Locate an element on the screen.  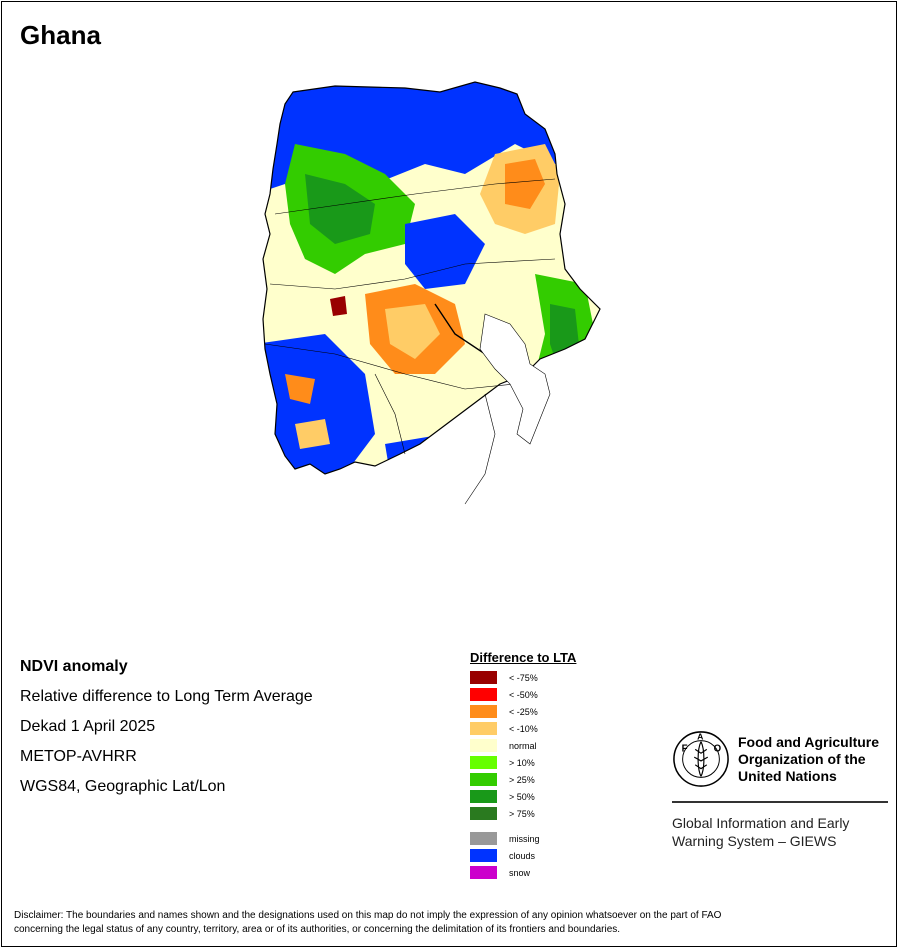
legend-label: < -10% is located at coordinates (523, 728).